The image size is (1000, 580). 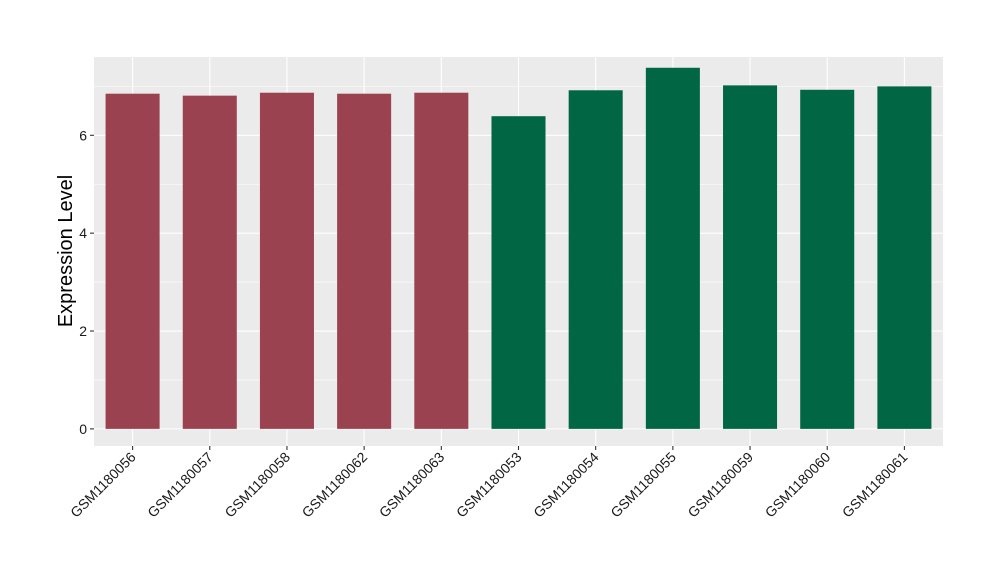 What do you see at coordinates (83, 429) in the screenshot?
I see `y-tick-label: 0` at bounding box center [83, 429].